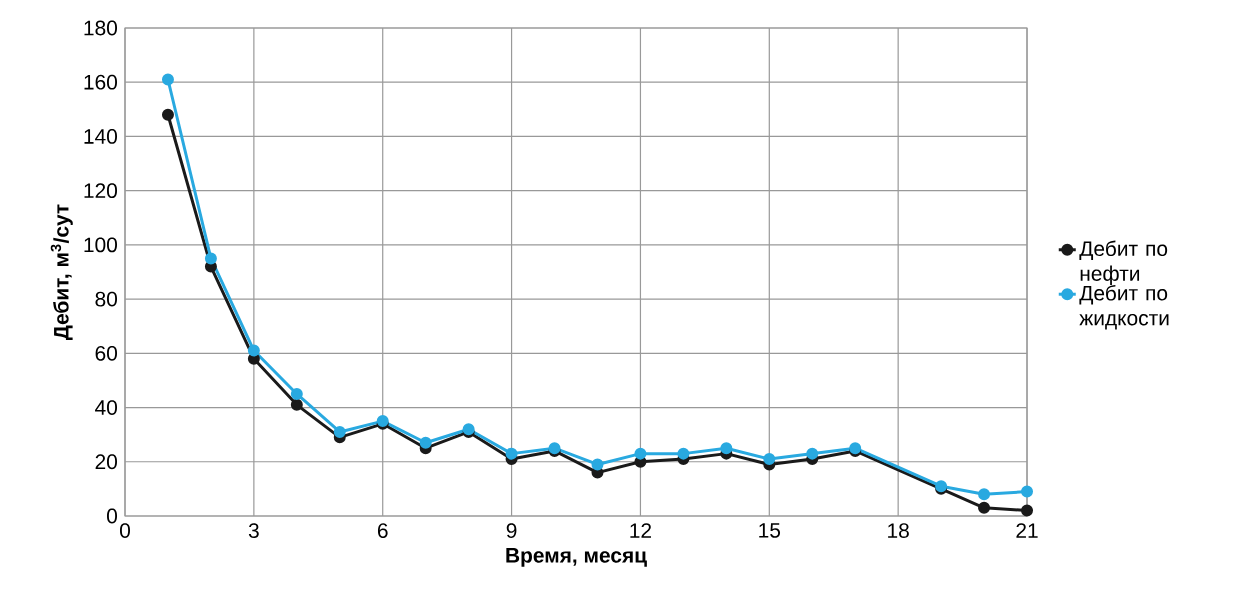 This screenshot has height=598, width=1258. What do you see at coordinates (101, 82) in the screenshot?
I see `y-tick-label: 160` at bounding box center [101, 82].